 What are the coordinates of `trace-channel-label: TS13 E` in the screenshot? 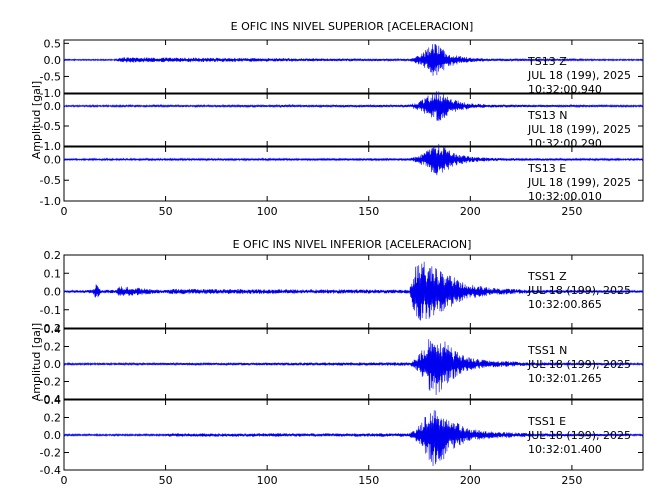 It's located at (546, 168).